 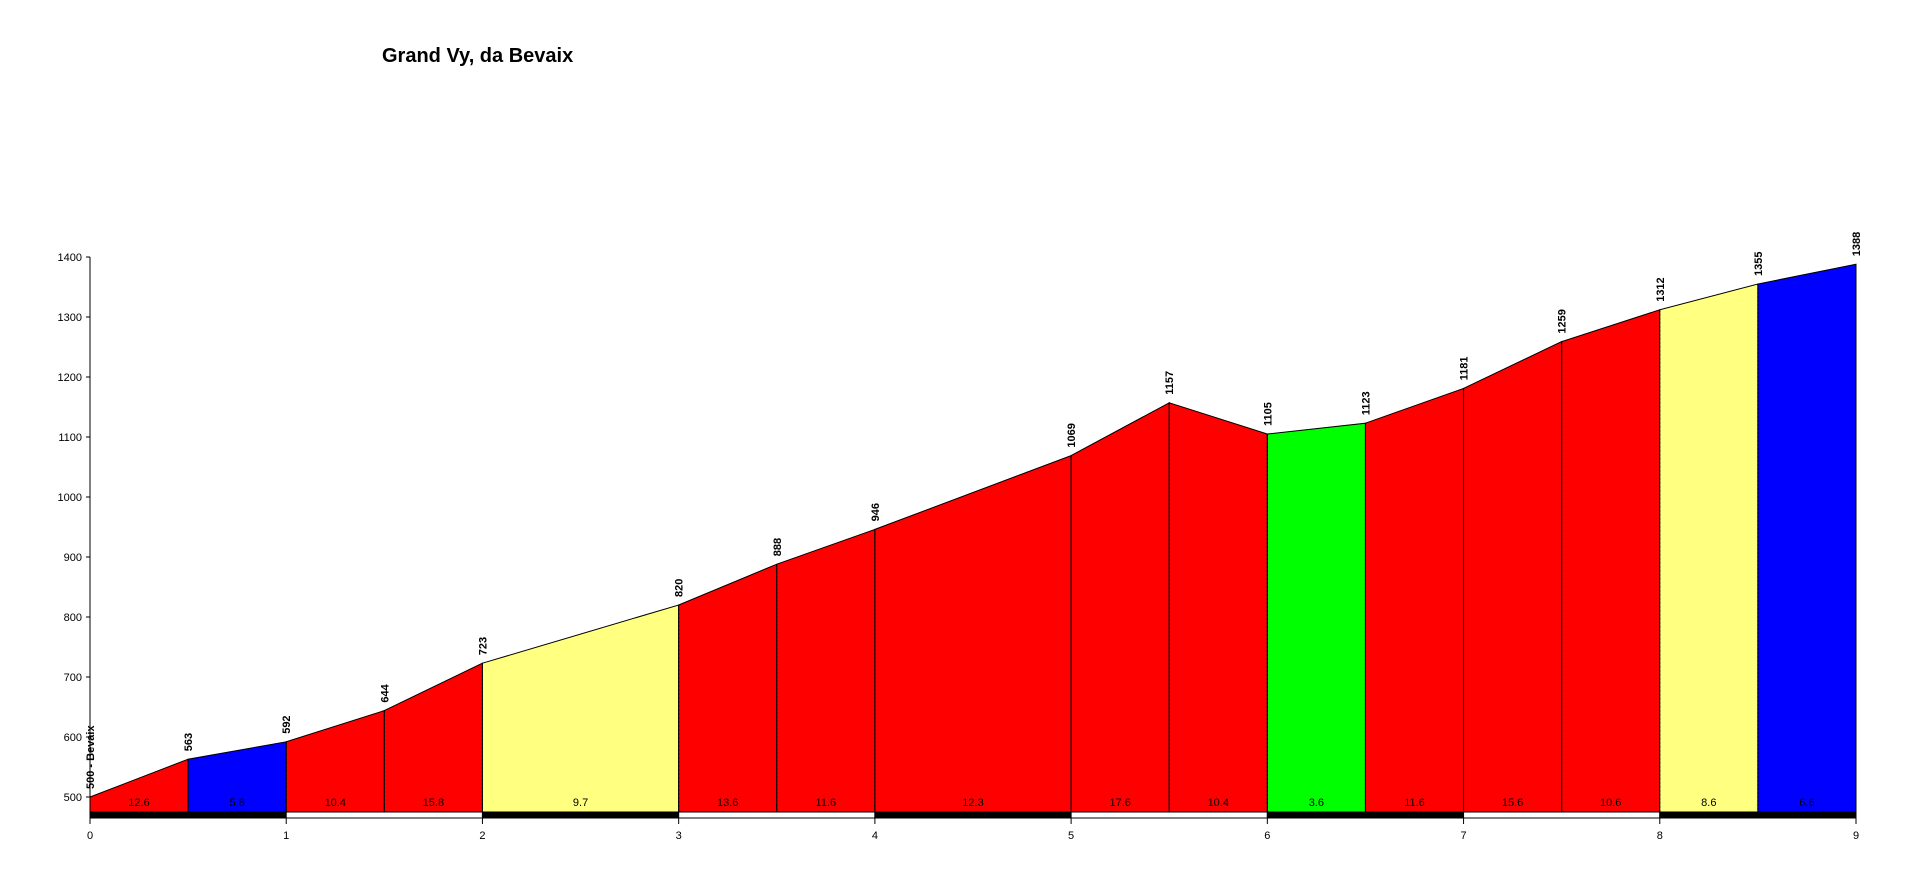 I want to click on gradient-label: 13.6, so click(x=727, y=803).